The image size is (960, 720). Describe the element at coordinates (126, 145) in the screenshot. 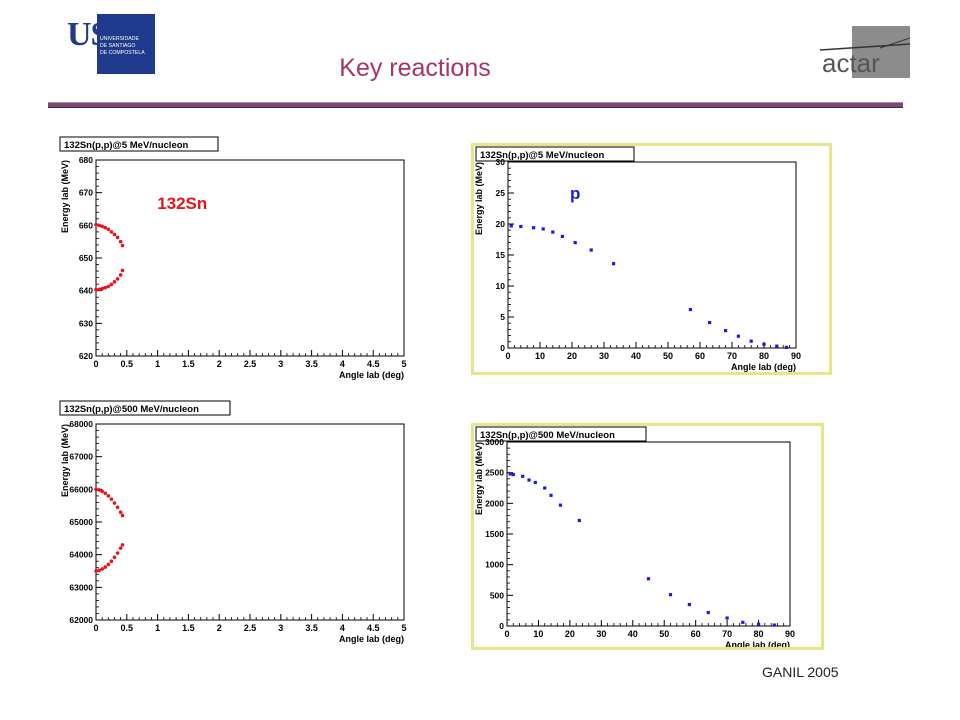

I see `chart-title: 132Sn(p,p)@5 MeV/nucleon` at that location.